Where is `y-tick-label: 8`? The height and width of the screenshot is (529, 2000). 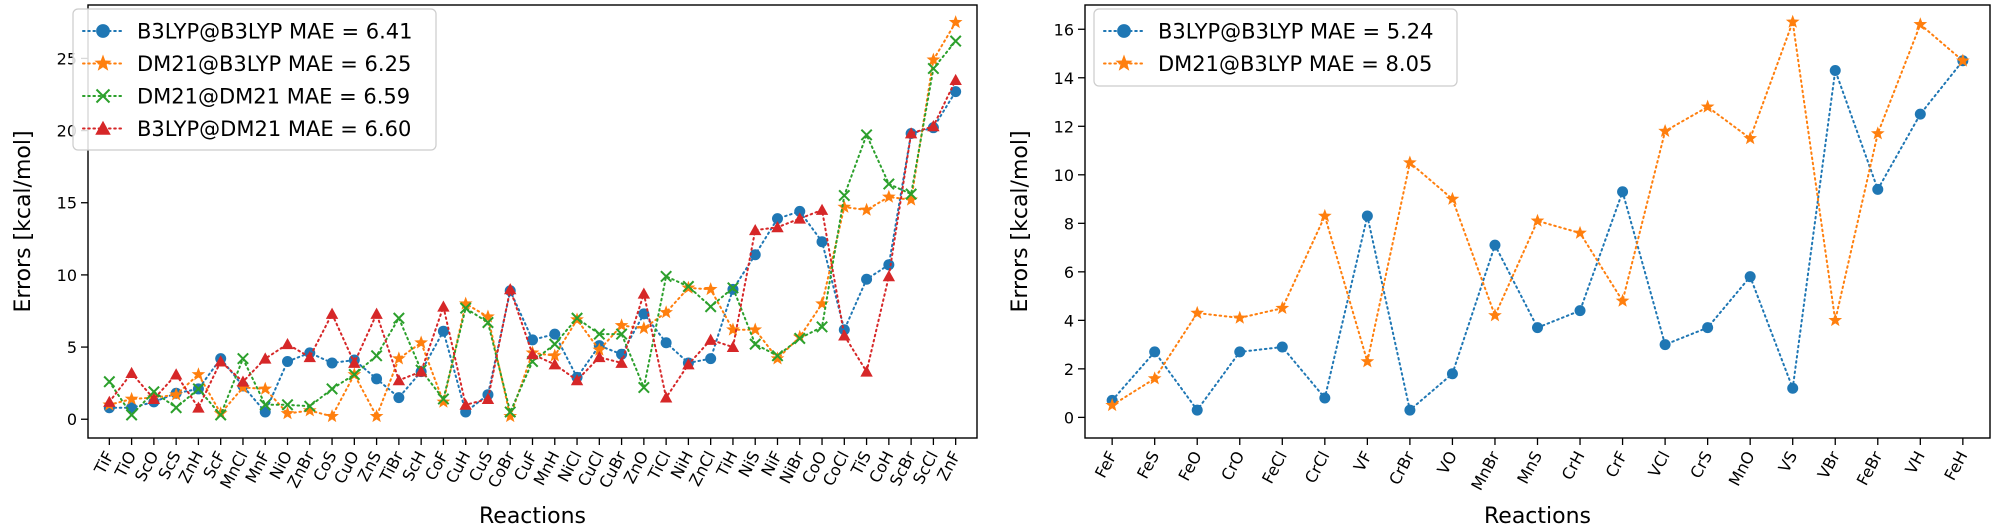 y-tick-label: 8 is located at coordinates (1069, 223).